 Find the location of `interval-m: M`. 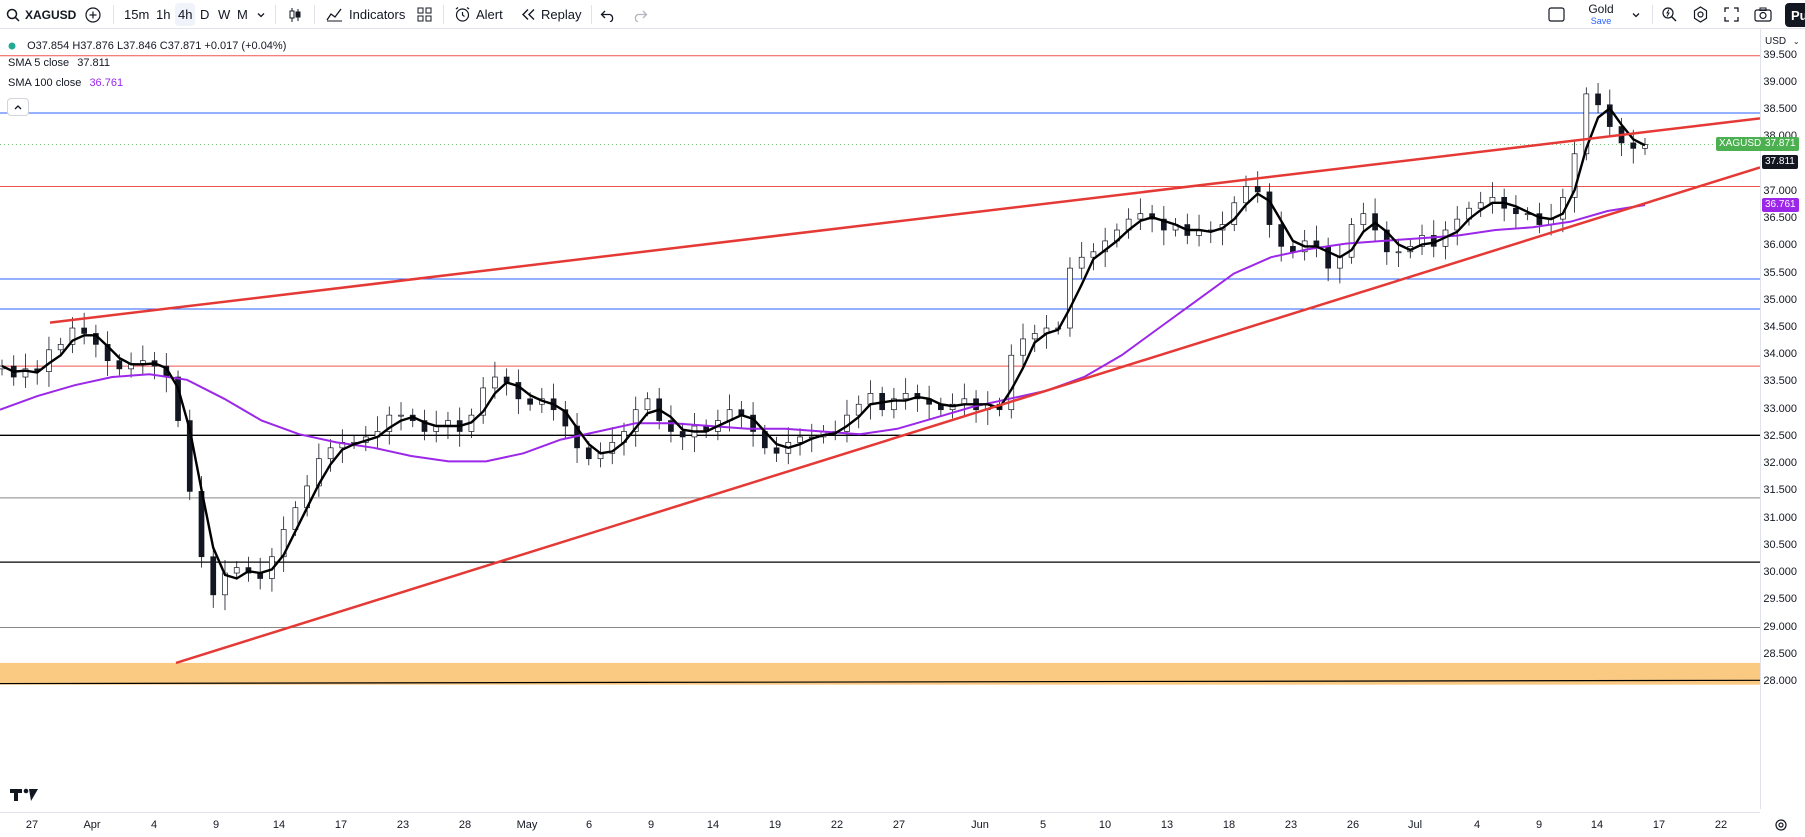

interval-m: M is located at coordinates (242, 14).